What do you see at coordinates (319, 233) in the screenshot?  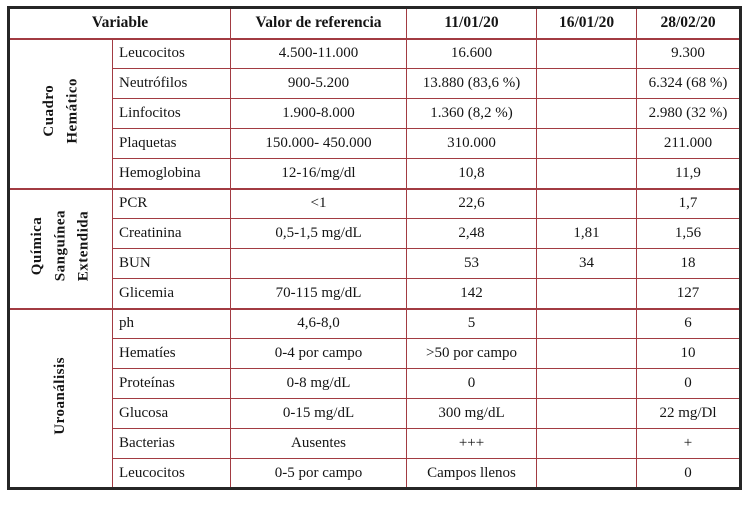 I see `cell-reference: 0,5-1,5 mg/dL` at bounding box center [319, 233].